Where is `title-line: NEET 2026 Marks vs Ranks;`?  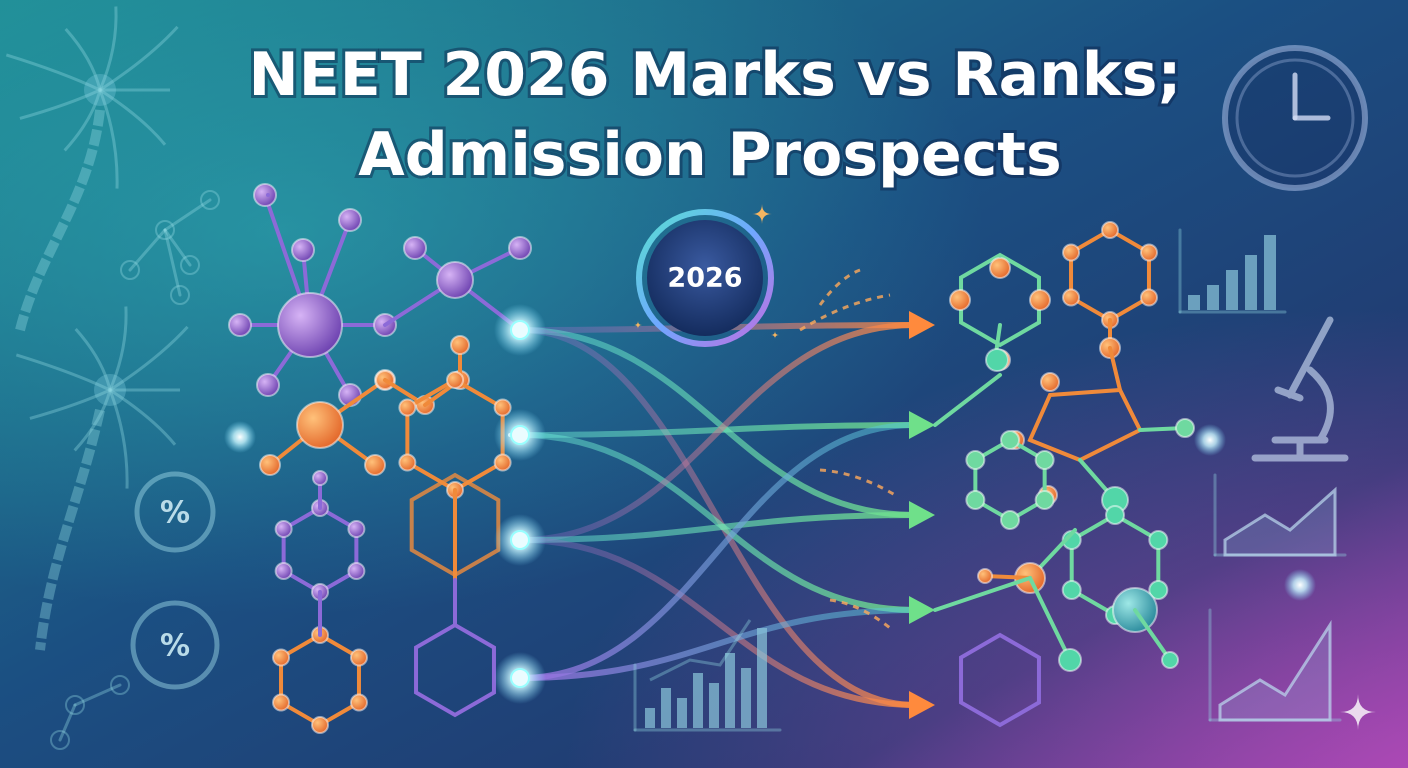 title-line: NEET 2026 Marks vs Ranks; is located at coordinates (715, 75).